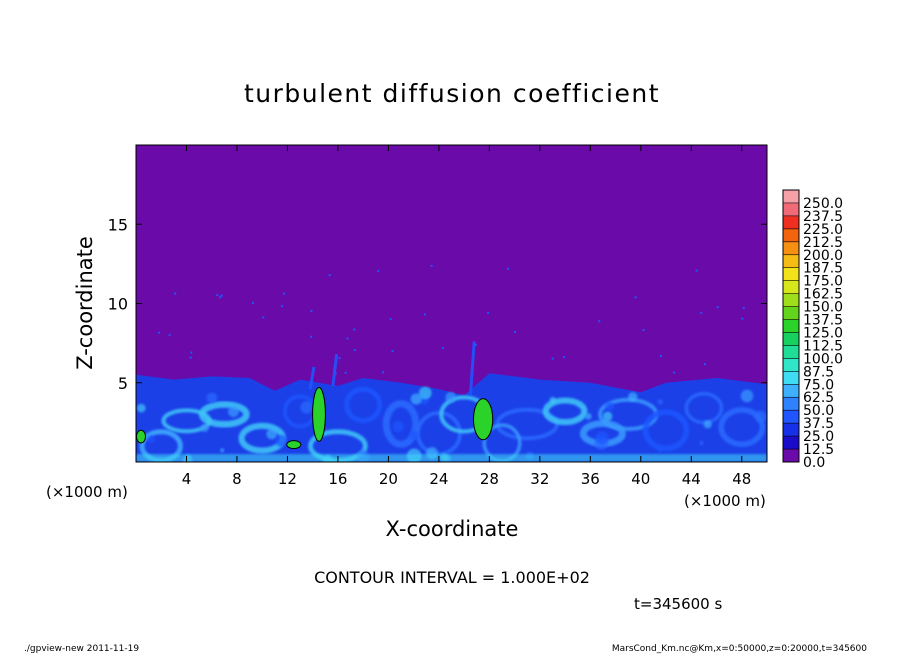  What do you see at coordinates (818, 372) in the screenshot?
I see `colorbar-label: 87.5` at bounding box center [818, 372].